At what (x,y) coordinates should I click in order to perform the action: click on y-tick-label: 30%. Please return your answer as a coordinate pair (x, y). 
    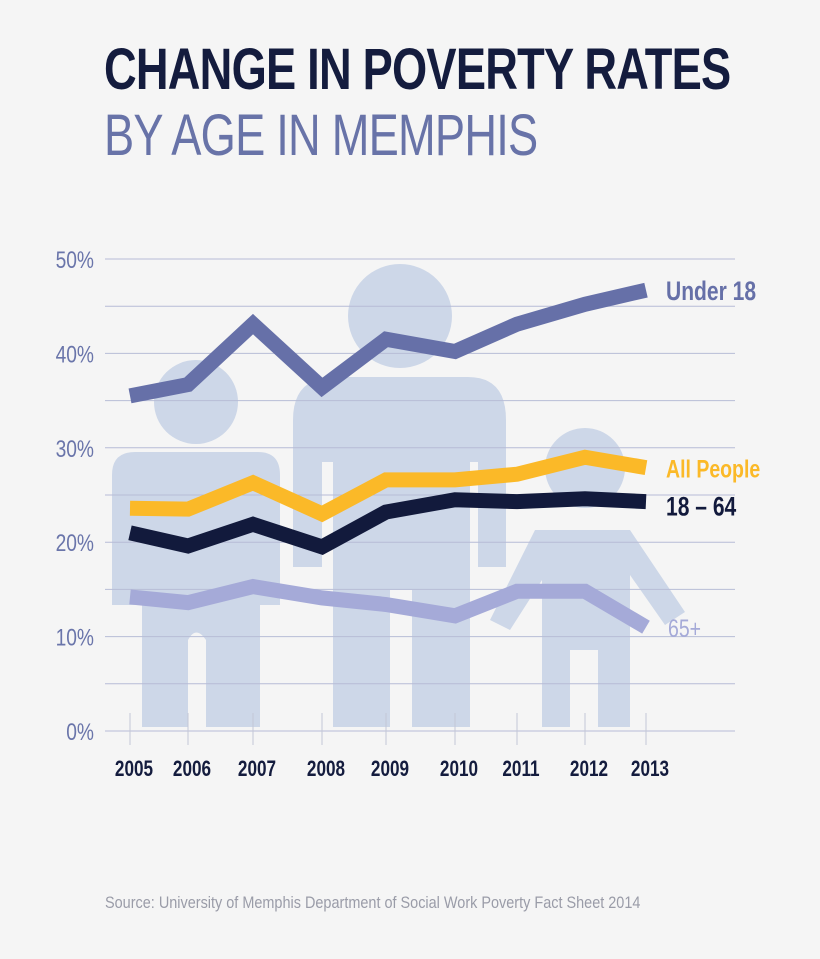
    Looking at the image, I should click on (75, 449).